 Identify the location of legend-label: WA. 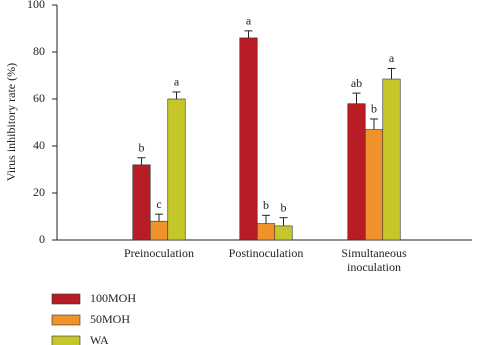
(99, 339).